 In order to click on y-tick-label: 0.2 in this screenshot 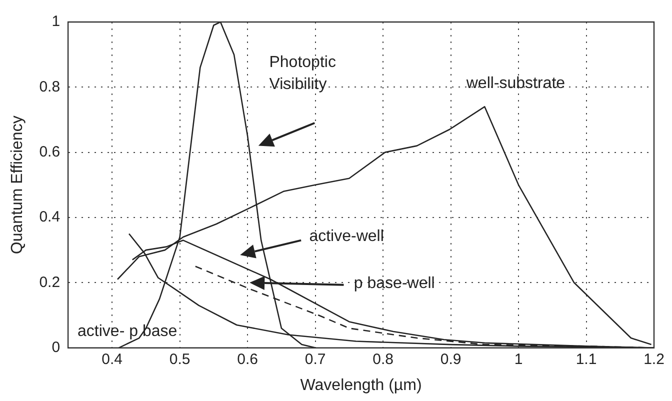, I will do `click(49, 282)`.